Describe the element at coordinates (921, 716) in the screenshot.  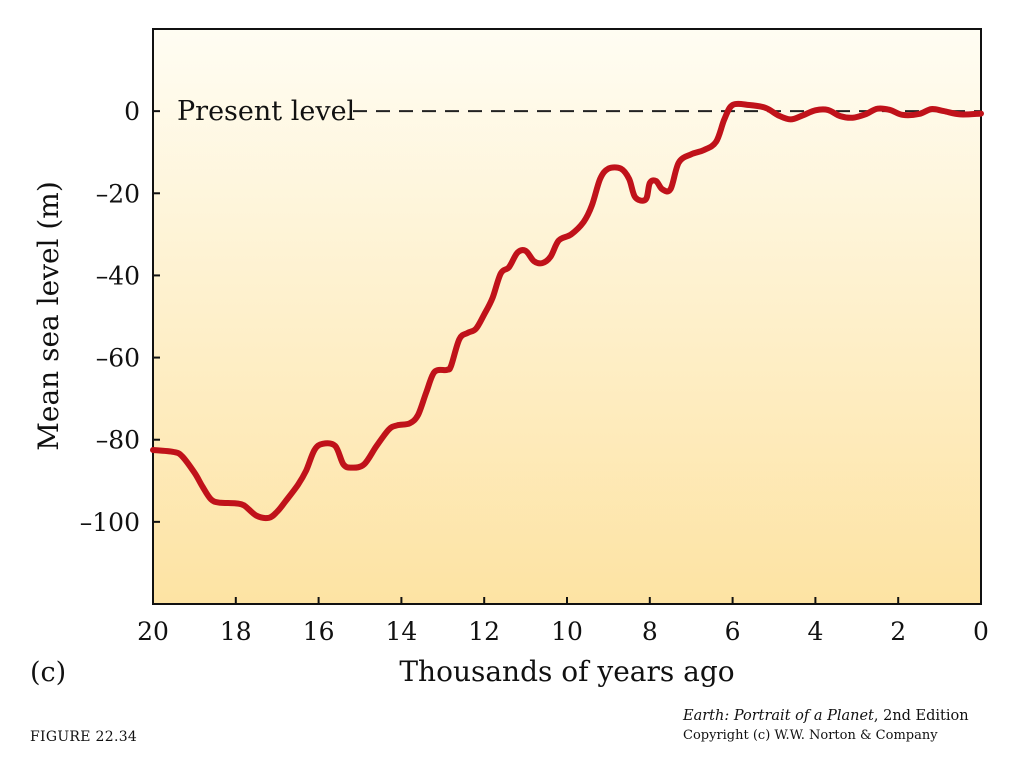
I see `book-edition: , 2nd Edition` at that location.